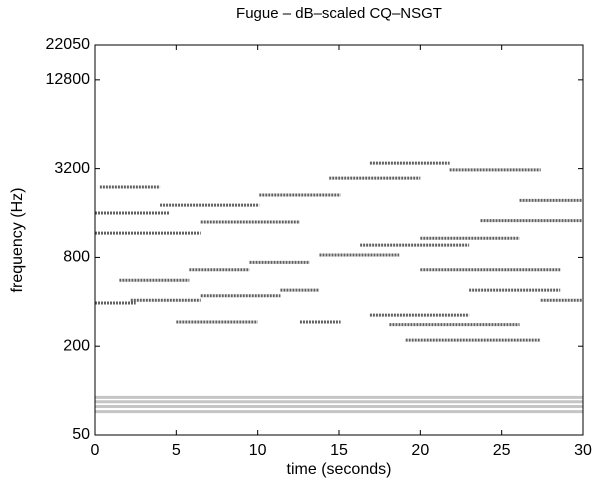 The height and width of the screenshot is (485, 598). What do you see at coordinates (583, 450) in the screenshot?
I see `x-tick-label: 30` at bounding box center [583, 450].